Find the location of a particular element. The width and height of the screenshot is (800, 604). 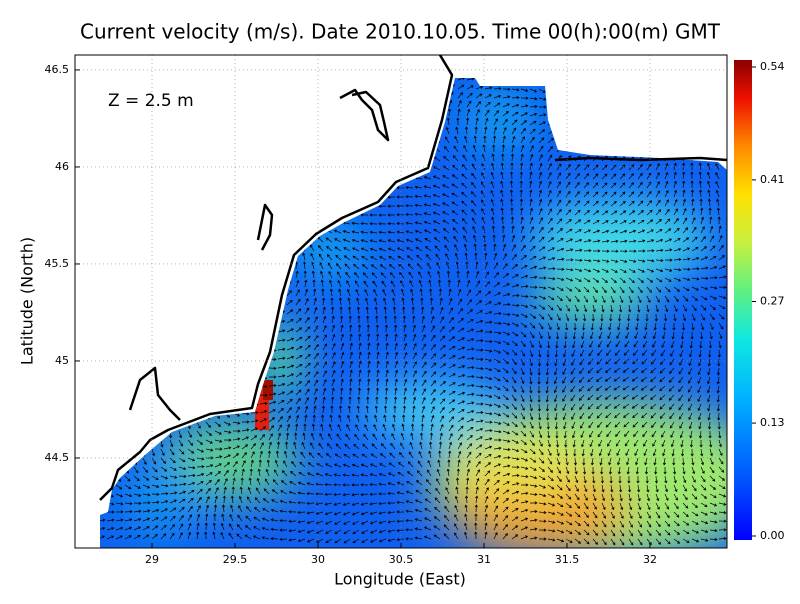

colorbar-tick-label: 0.41 is located at coordinates (772, 179).